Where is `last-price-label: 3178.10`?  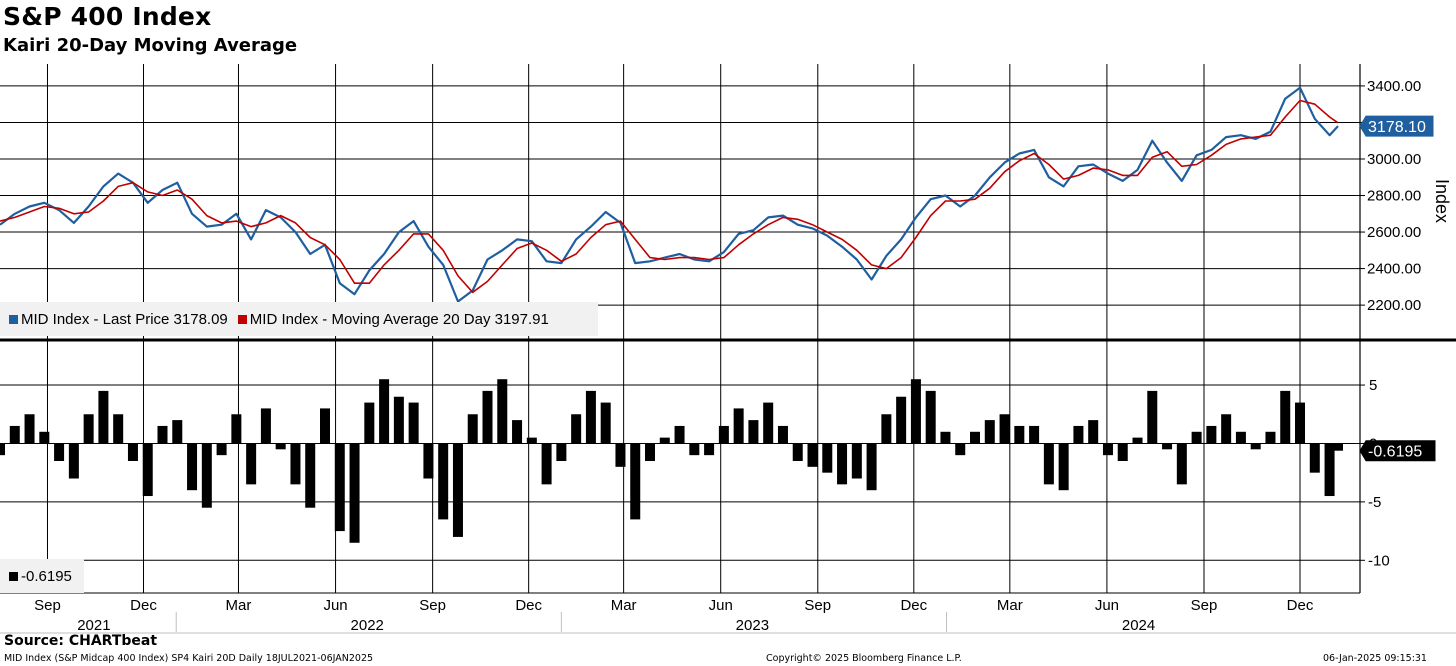 last-price-label: 3178.10 is located at coordinates (1397, 127).